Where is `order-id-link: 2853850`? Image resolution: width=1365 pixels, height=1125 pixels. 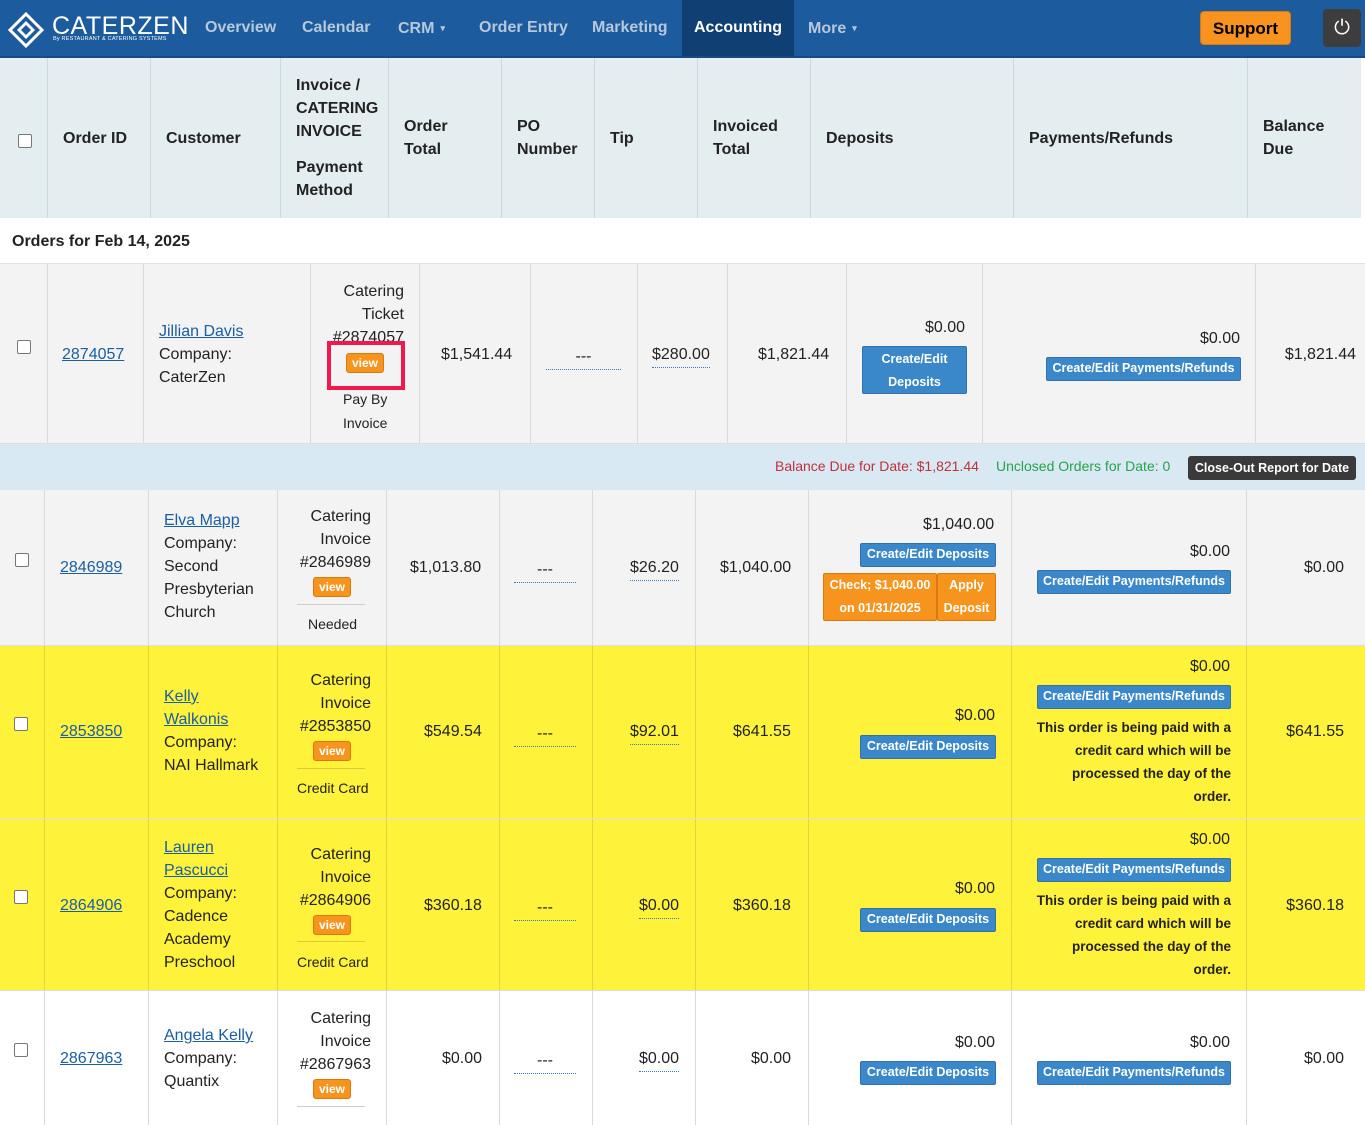
order-id-link: 2853850 is located at coordinates (91, 731).